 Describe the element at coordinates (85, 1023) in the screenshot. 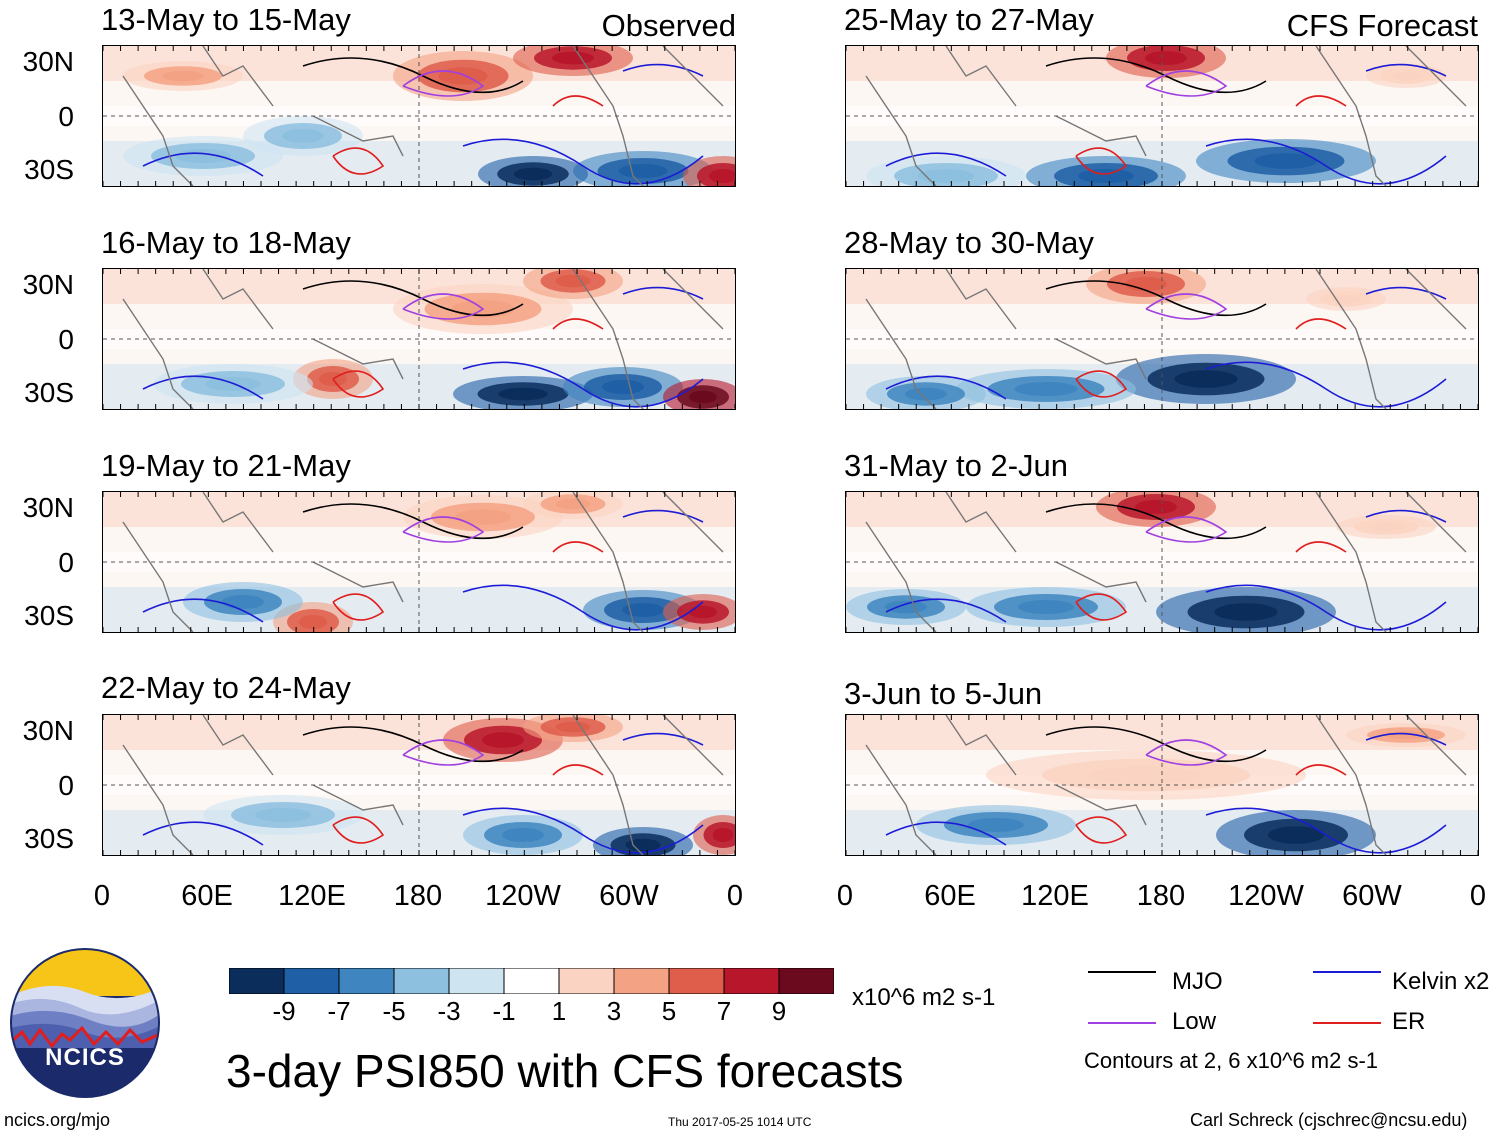

I see `logo-emblem-icon` at that location.